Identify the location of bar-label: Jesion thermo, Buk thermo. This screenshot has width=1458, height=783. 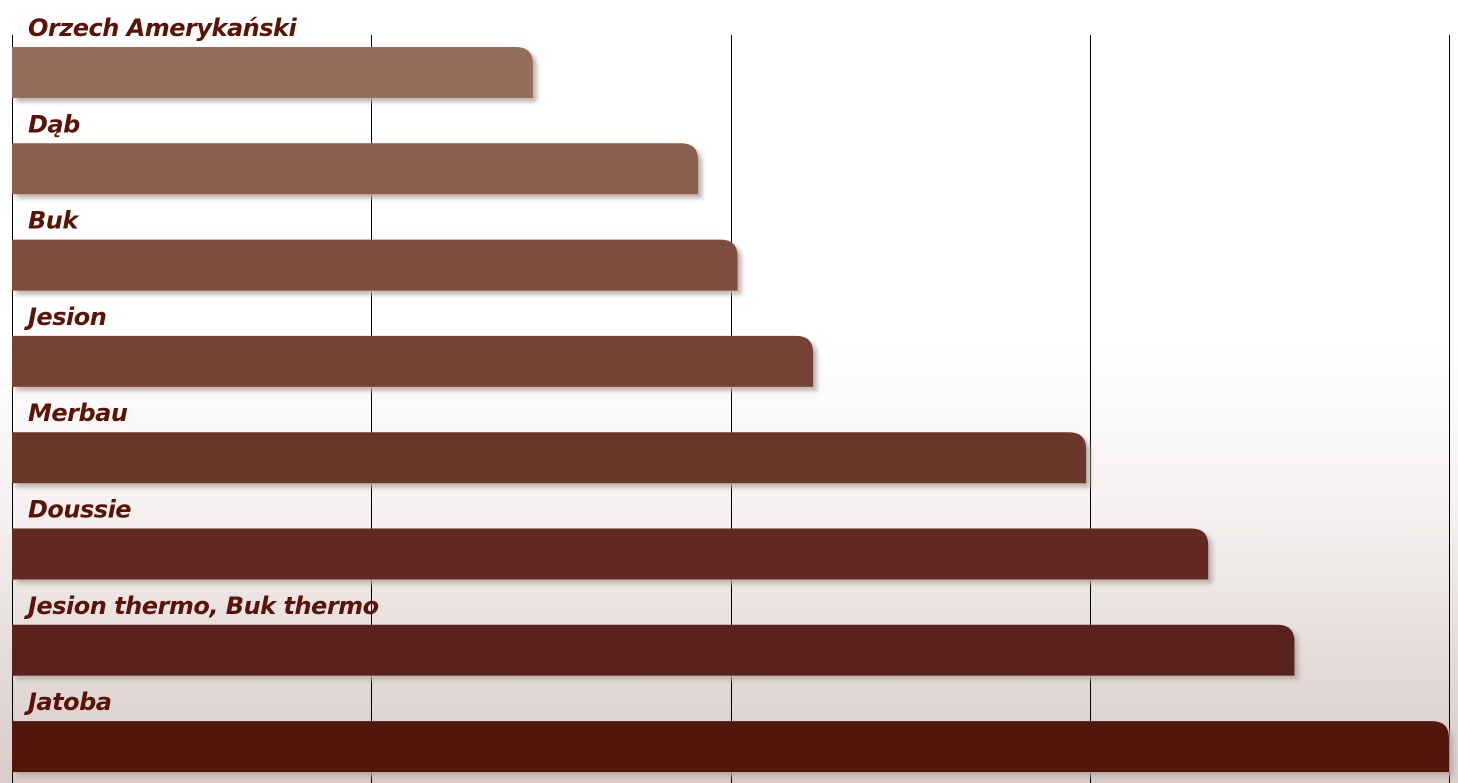
(201, 606).